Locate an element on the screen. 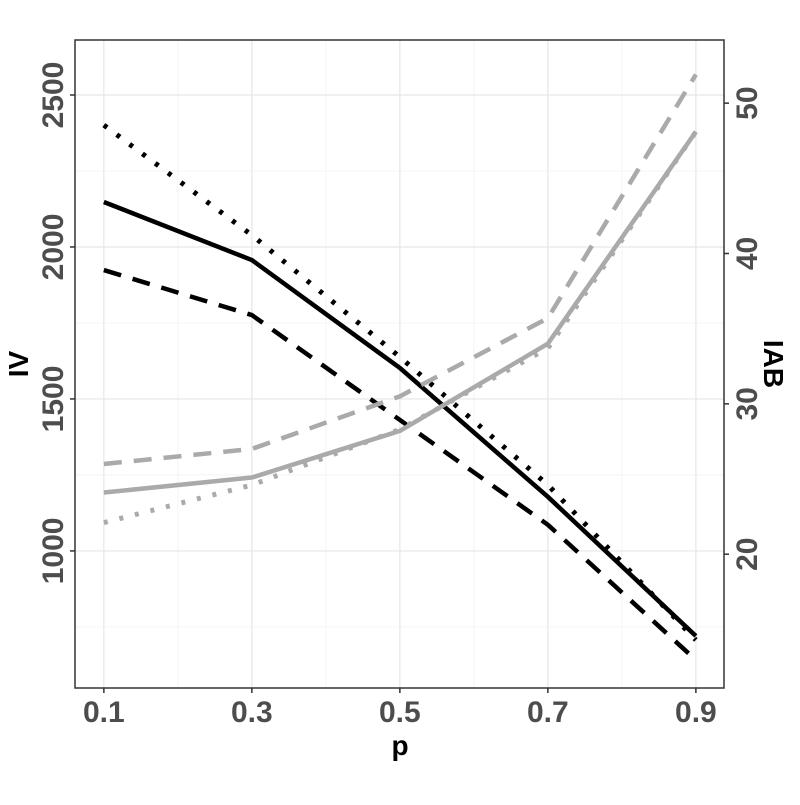 Image resolution: width=800 pixels, height=805 pixels. left-tick-label: 1000 is located at coordinates (53, 551).